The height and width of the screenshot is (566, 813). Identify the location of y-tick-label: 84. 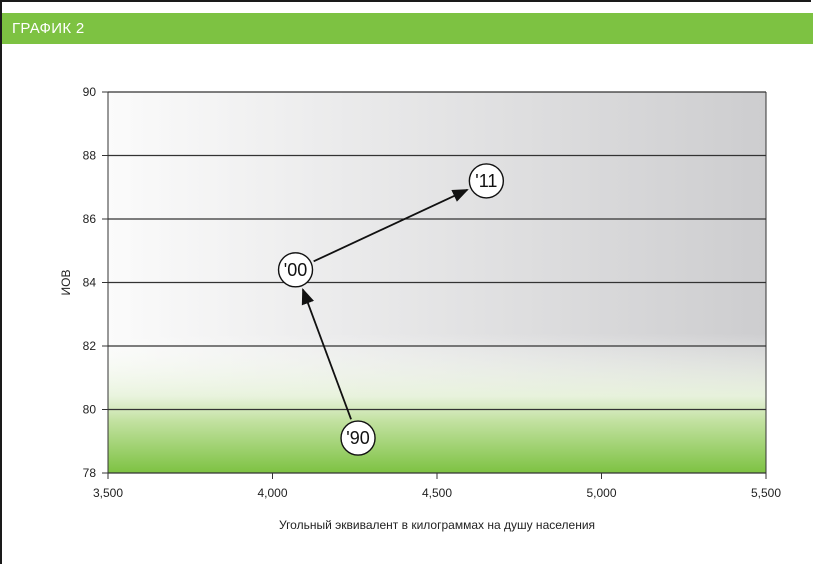
(90, 283).